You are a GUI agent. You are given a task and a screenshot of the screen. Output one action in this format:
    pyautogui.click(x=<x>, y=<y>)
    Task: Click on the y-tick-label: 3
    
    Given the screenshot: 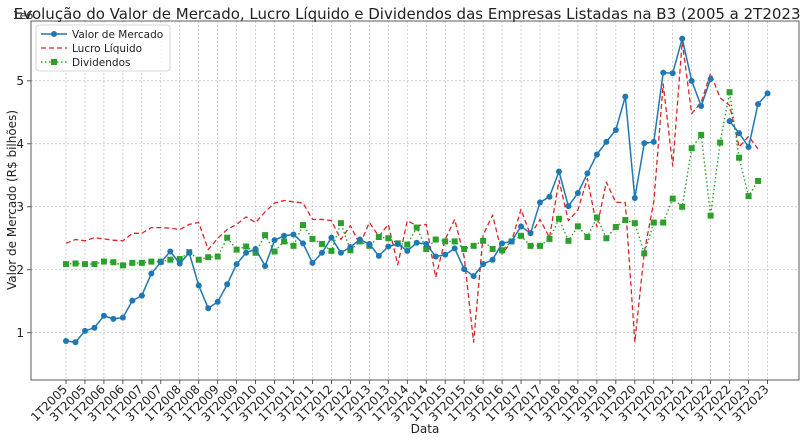 What is the action you would take?
    pyautogui.click(x=20, y=207)
    